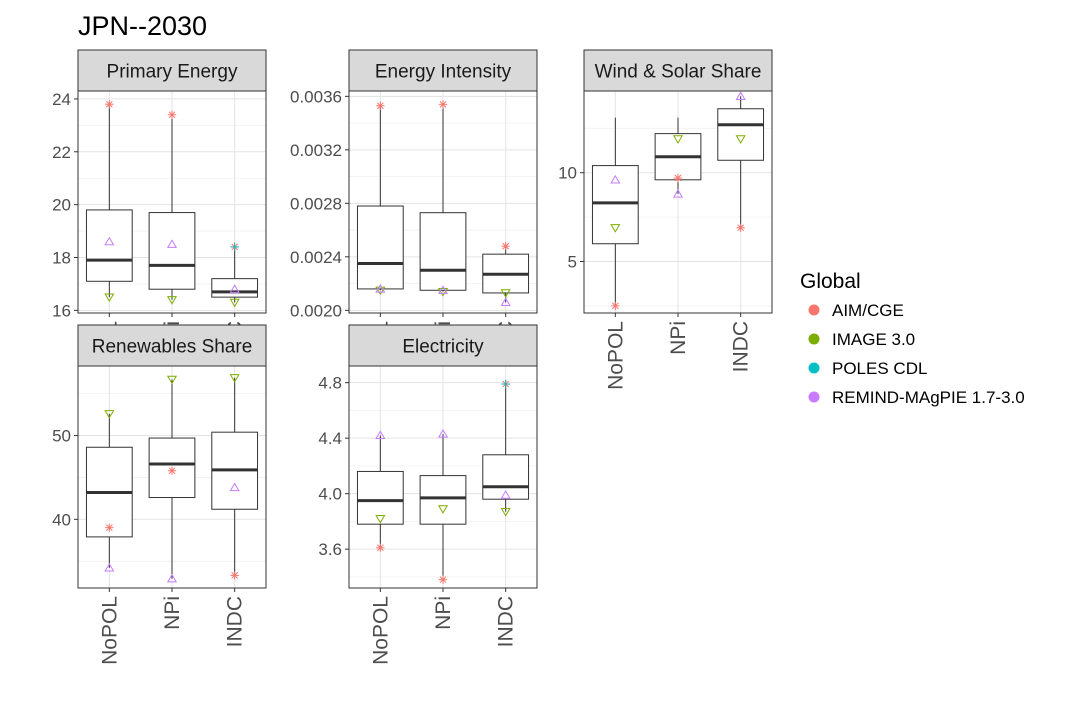  Describe the element at coordinates (443, 613) in the screenshot. I see `x-tick-label-electricity-npi: NPi` at that location.